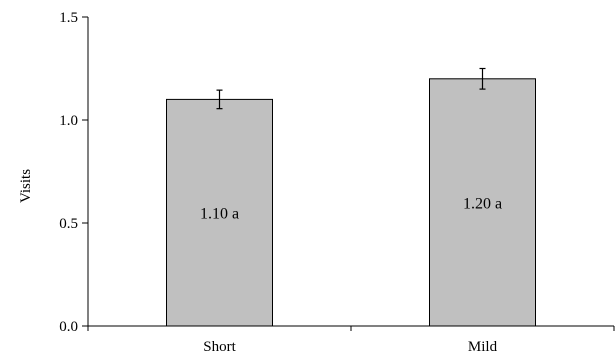 This screenshot has width=616, height=360. What do you see at coordinates (483, 347) in the screenshot?
I see `x-category-label: Mild` at bounding box center [483, 347].